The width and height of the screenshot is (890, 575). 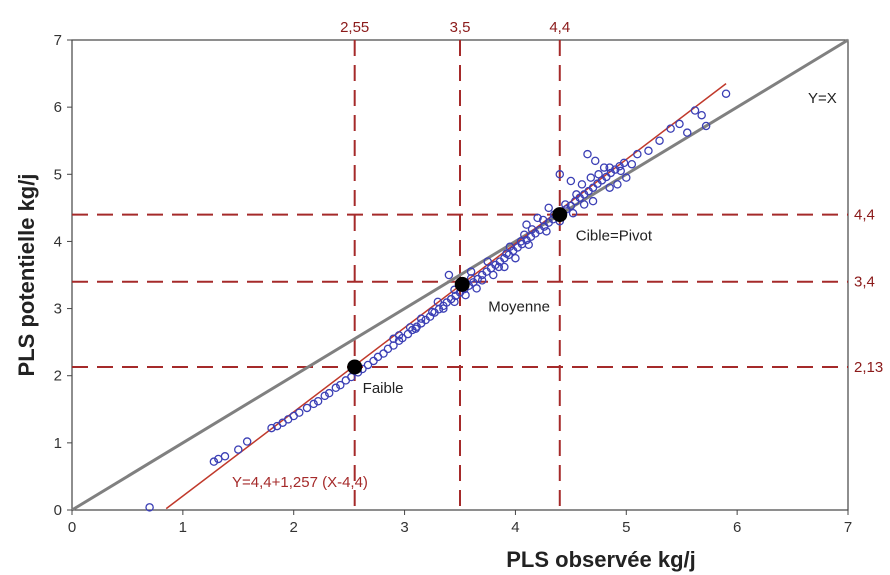 What do you see at coordinates (294, 527) in the screenshot?
I see `x-tick-label: 2` at bounding box center [294, 527].